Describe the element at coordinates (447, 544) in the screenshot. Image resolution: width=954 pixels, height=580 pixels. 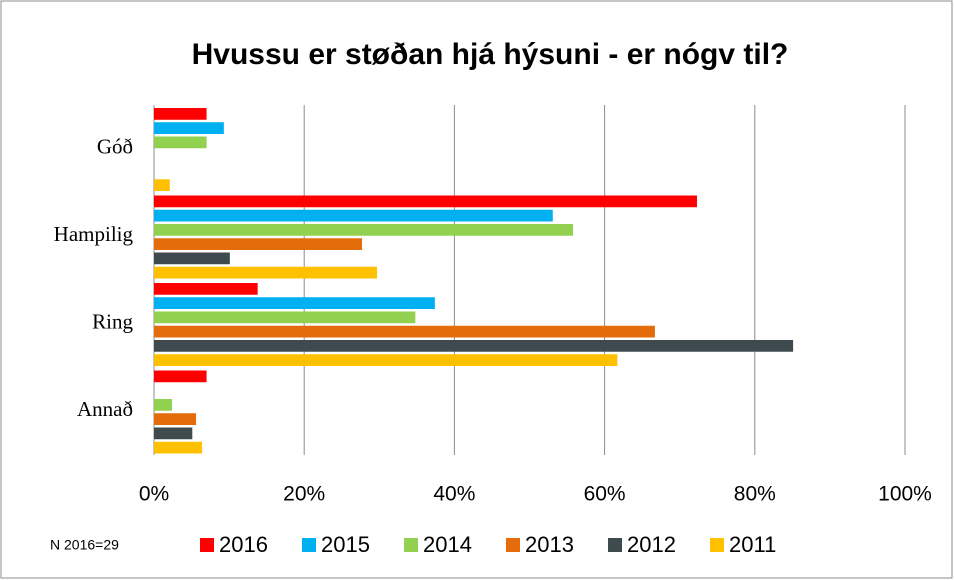
I see `legend-label: 2014` at that location.